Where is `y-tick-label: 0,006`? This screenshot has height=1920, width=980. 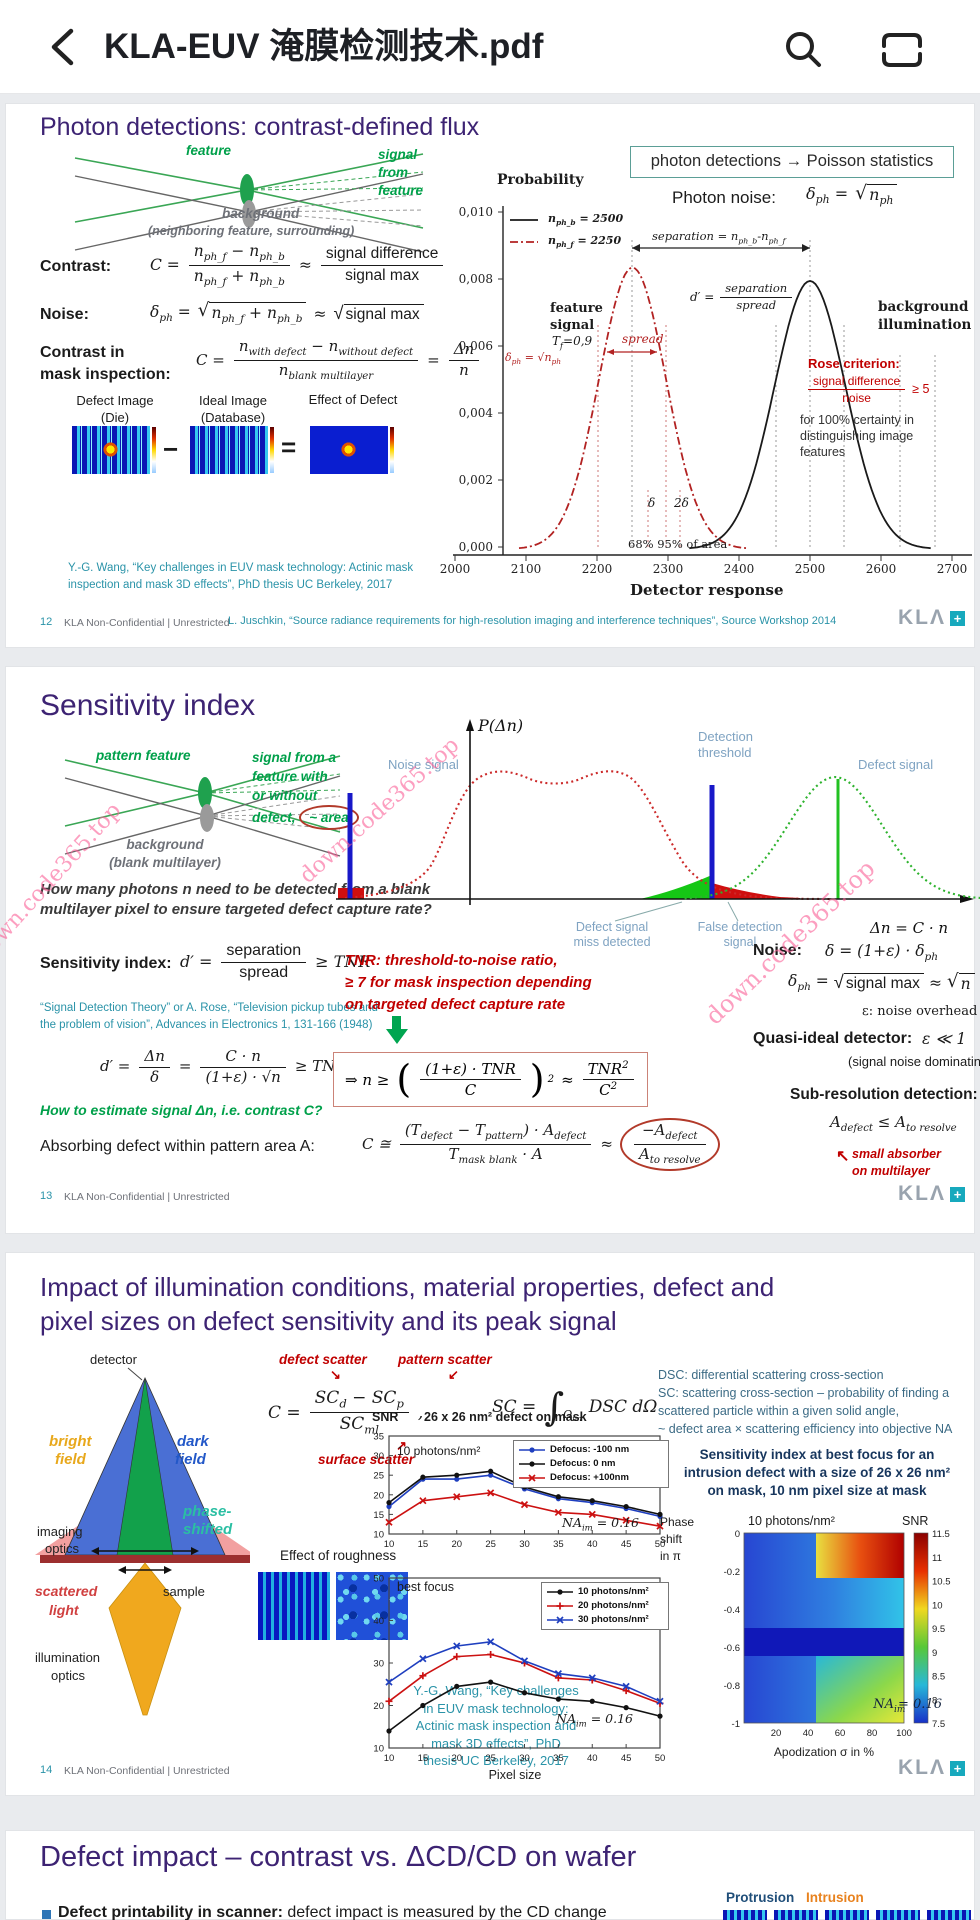
y-tick-label: 0,006 is located at coordinates (476, 346).